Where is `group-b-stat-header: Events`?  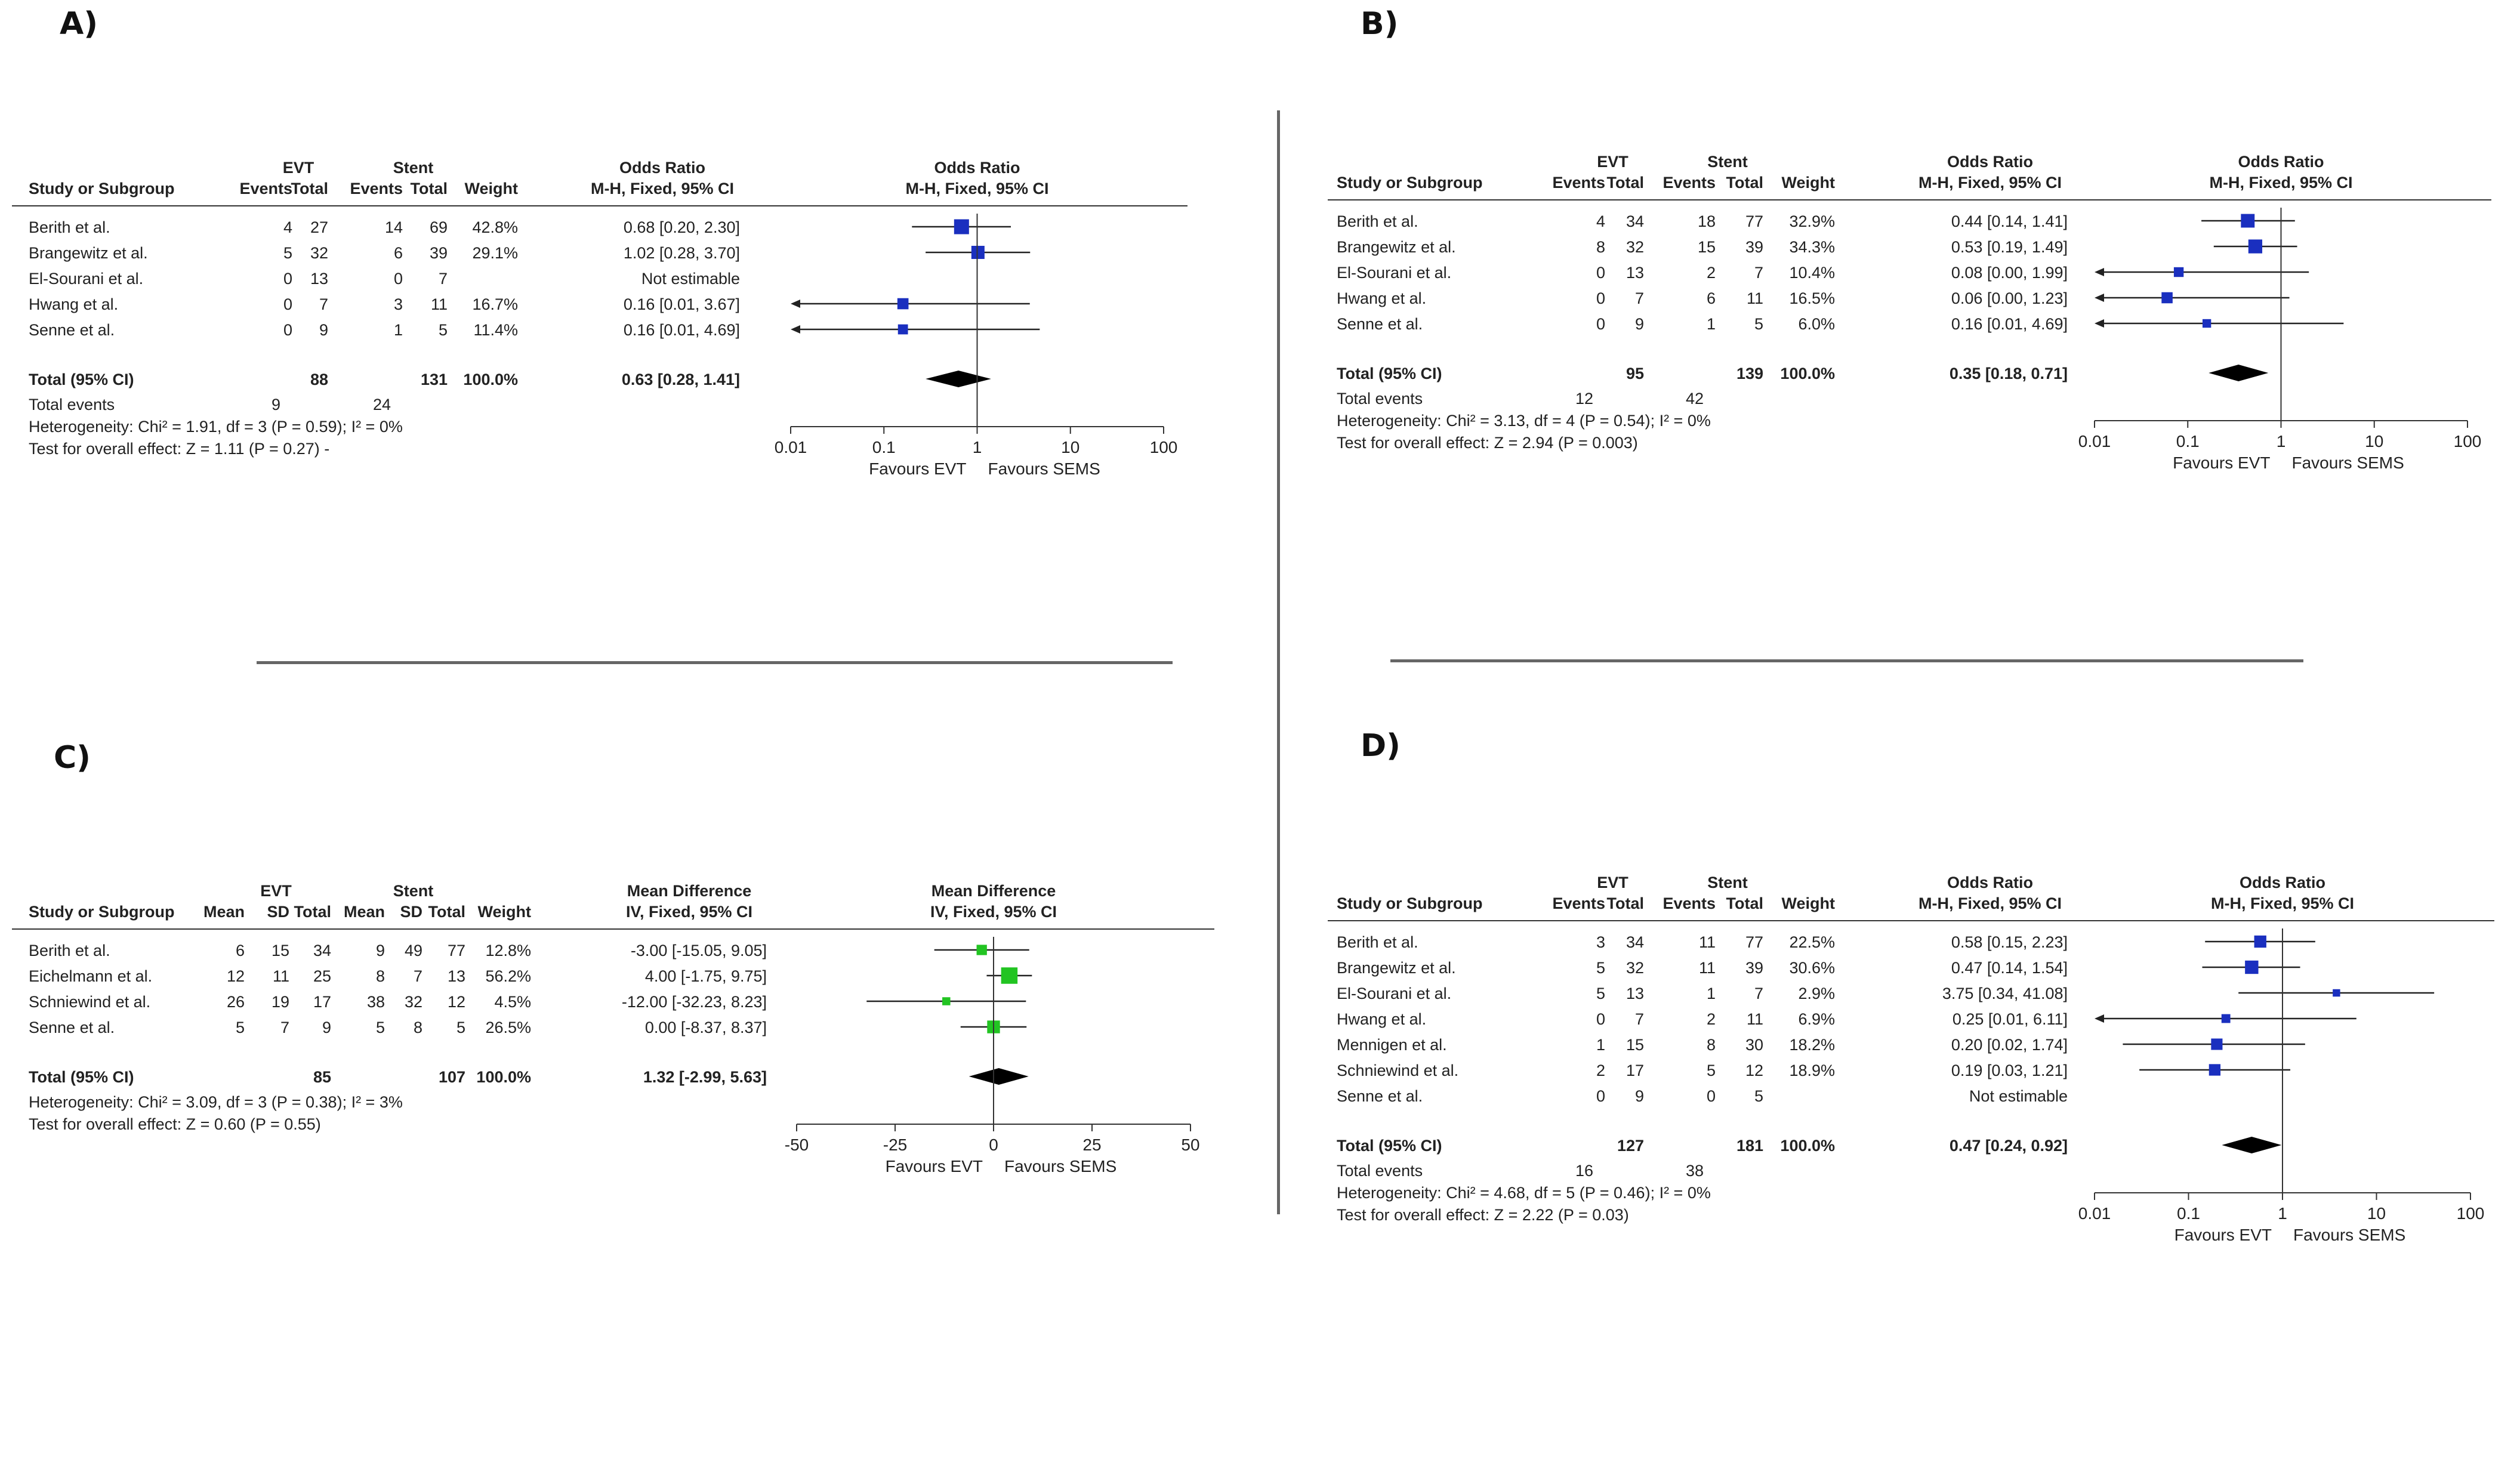
group-b-stat-header: Events is located at coordinates (1689, 903).